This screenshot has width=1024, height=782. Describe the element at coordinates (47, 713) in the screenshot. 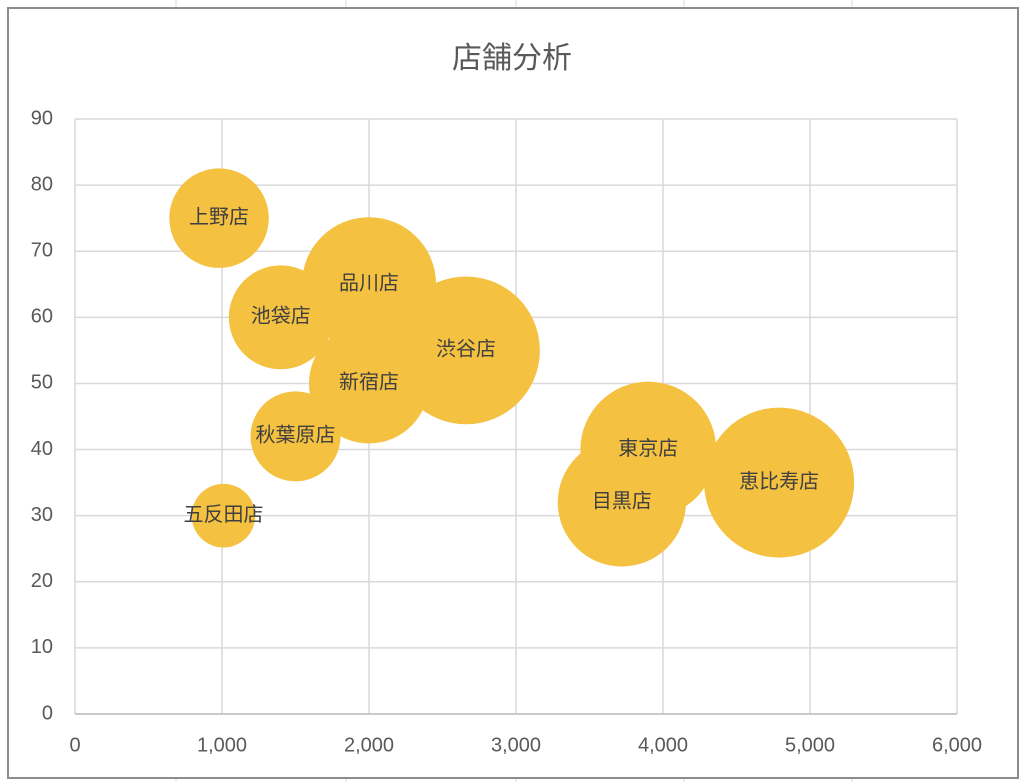

I see `y-tick-label: 0` at that location.